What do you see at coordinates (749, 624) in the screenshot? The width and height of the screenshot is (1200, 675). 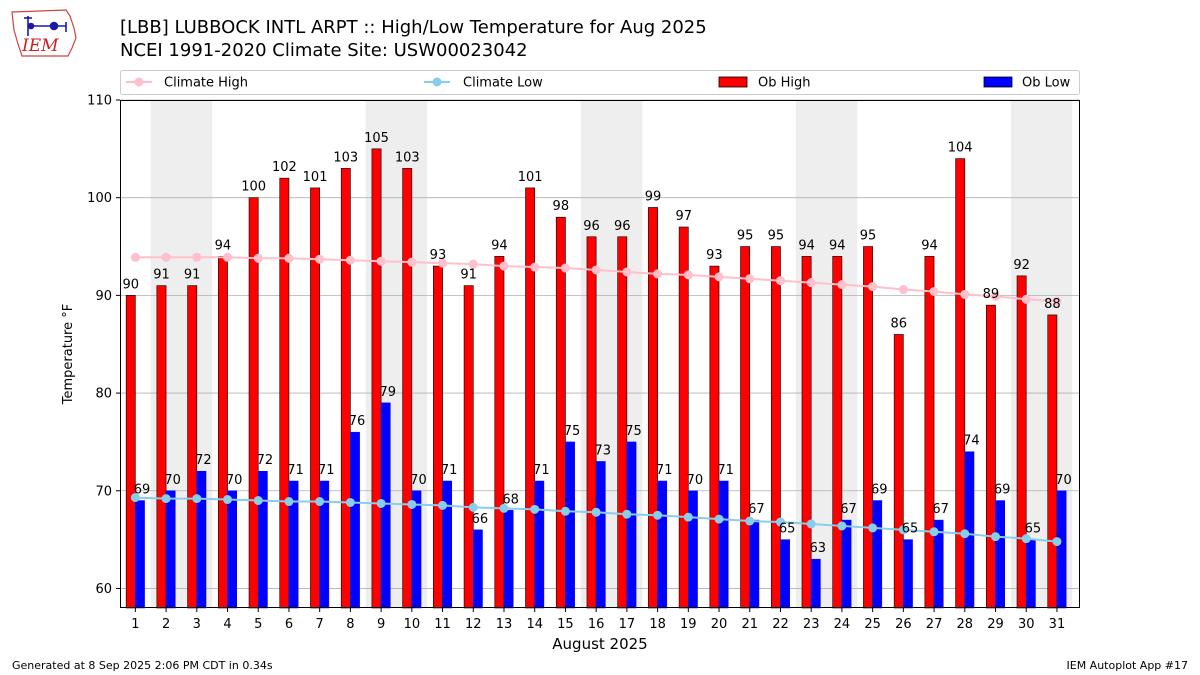 I see `x-tick-label-21: 21` at bounding box center [749, 624].